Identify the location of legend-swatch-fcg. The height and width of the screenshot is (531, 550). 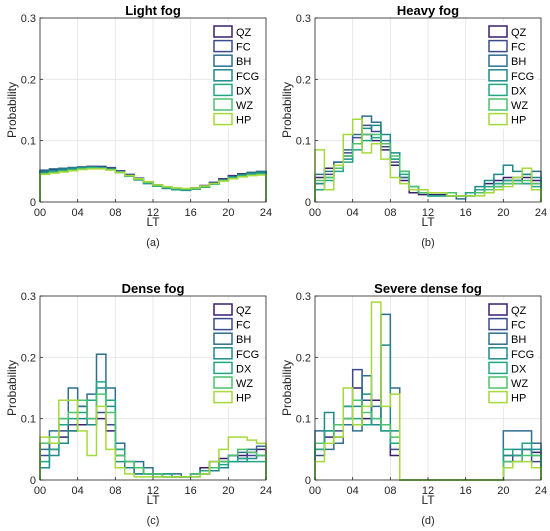
(498, 353).